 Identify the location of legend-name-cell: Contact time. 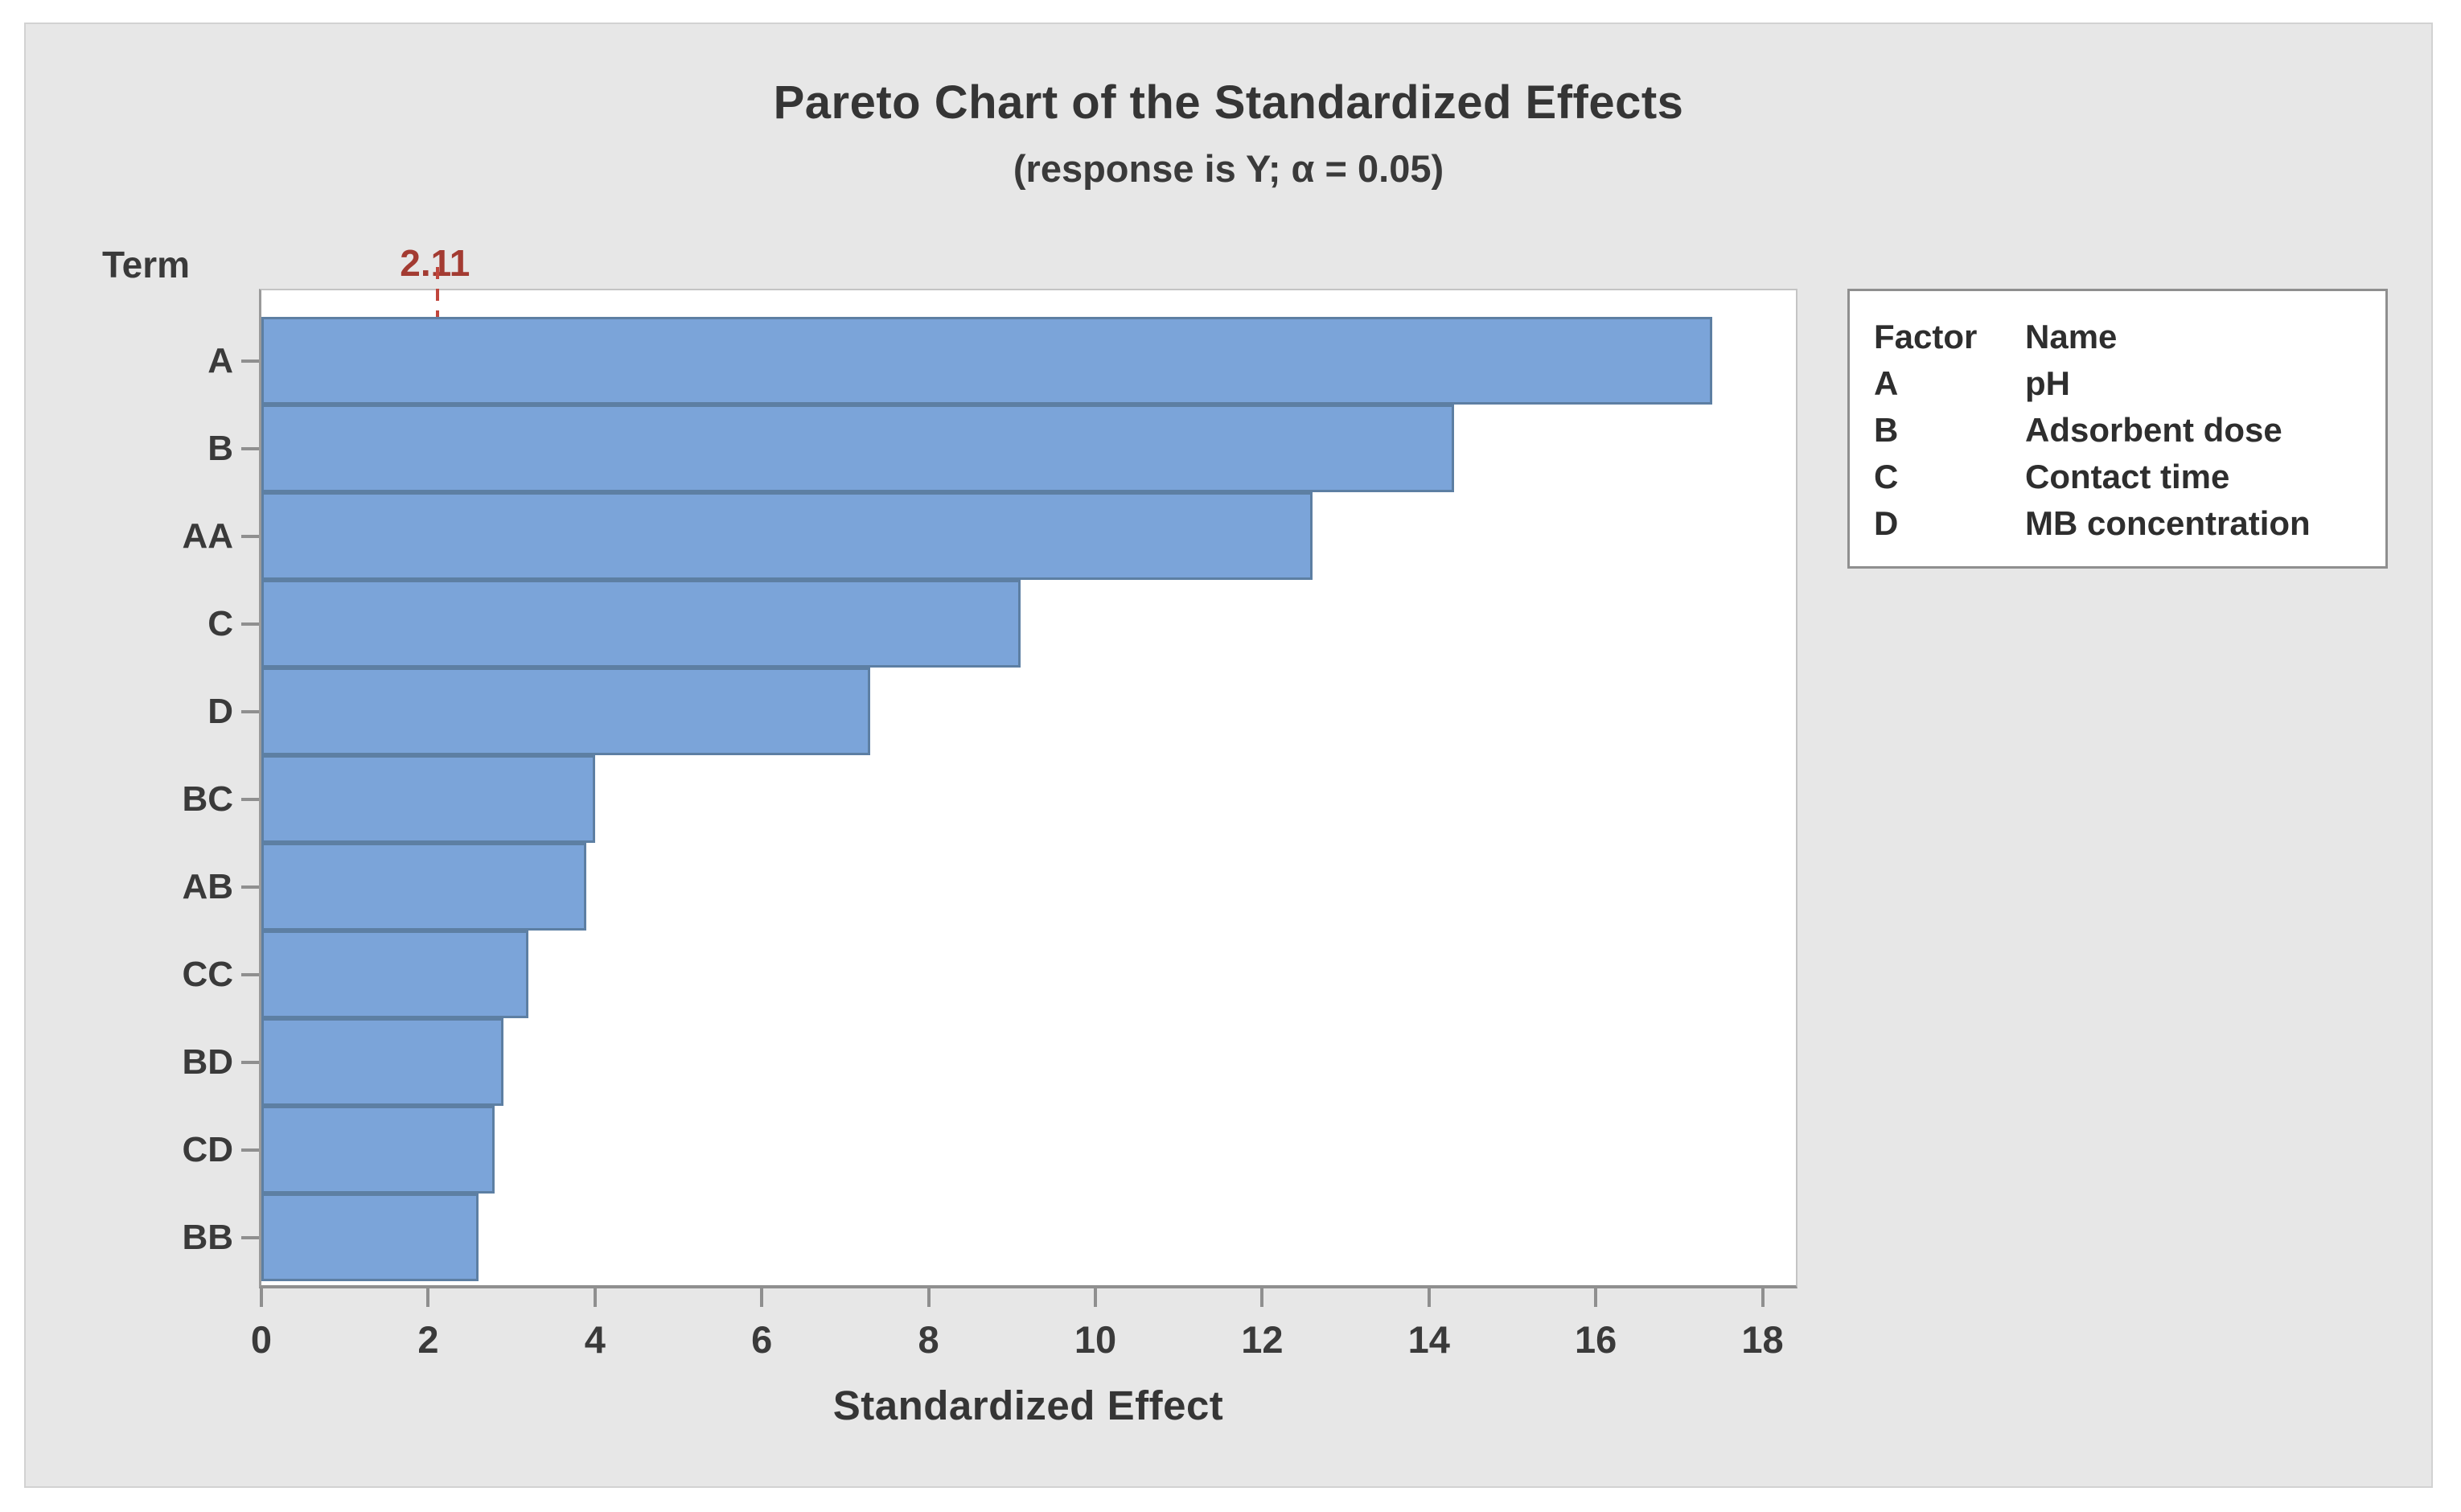
(2127, 477).